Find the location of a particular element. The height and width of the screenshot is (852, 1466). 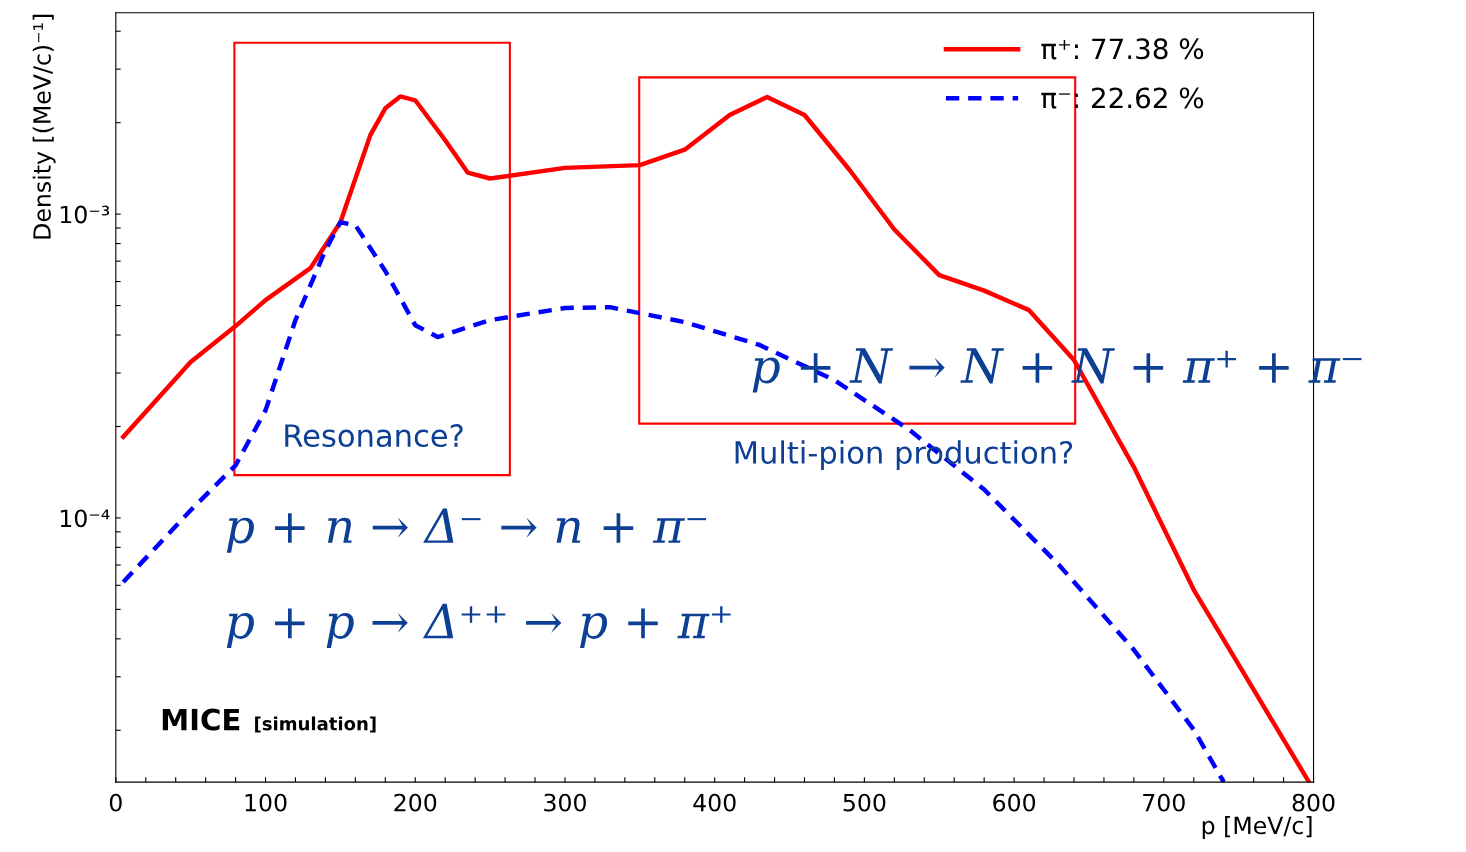

x-tick-label: 800 is located at coordinates (1313, 802).